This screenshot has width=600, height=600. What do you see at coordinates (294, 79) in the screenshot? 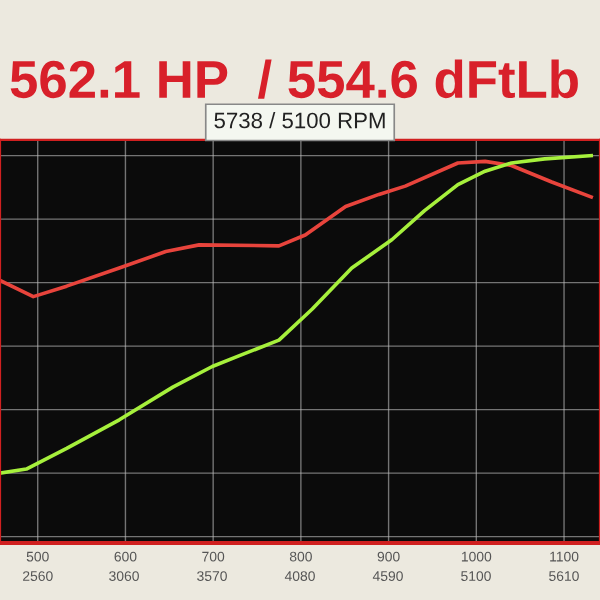
I see `chart-title: 562.1 HP / 554.6 dFtLb` at bounding box center [294, 79].